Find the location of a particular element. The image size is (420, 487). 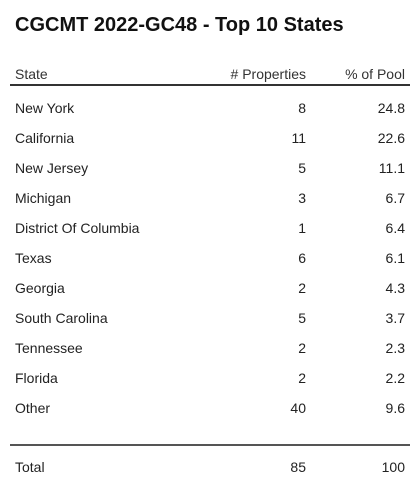

cell-pool: 24.8 is located at coordinates (391, 108).